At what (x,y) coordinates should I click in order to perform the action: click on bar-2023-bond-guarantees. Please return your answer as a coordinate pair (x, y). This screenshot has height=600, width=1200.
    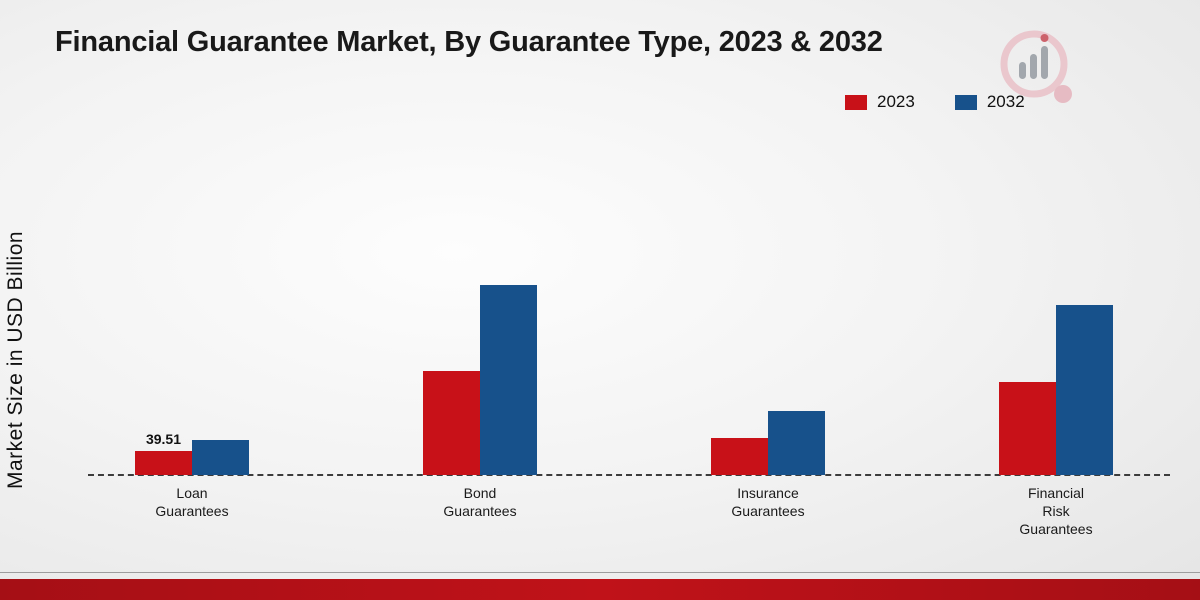
    Looking at the image, I should click on (451, 423).